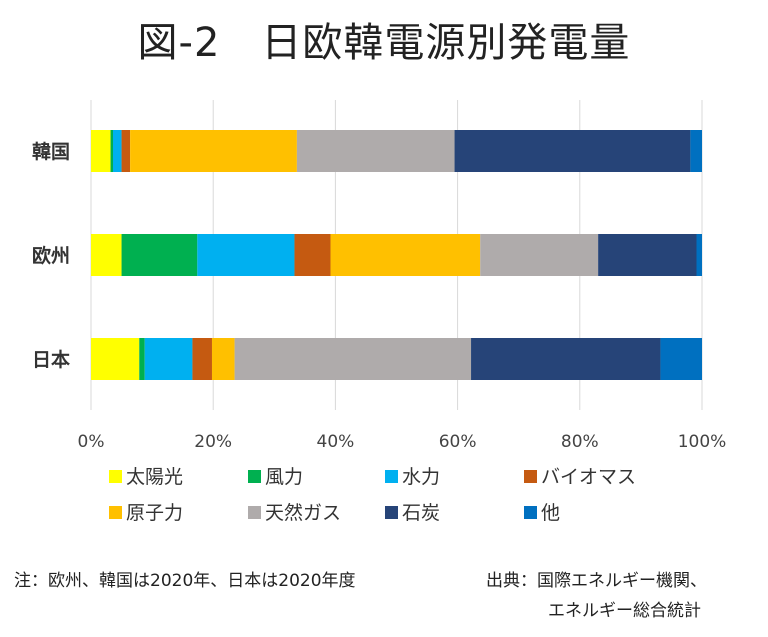 The image size is (768, 637). Describe the element at coordinates (624, 611) in the screenshot. I see `source-line-2: エネルギー総合統計` at that location.